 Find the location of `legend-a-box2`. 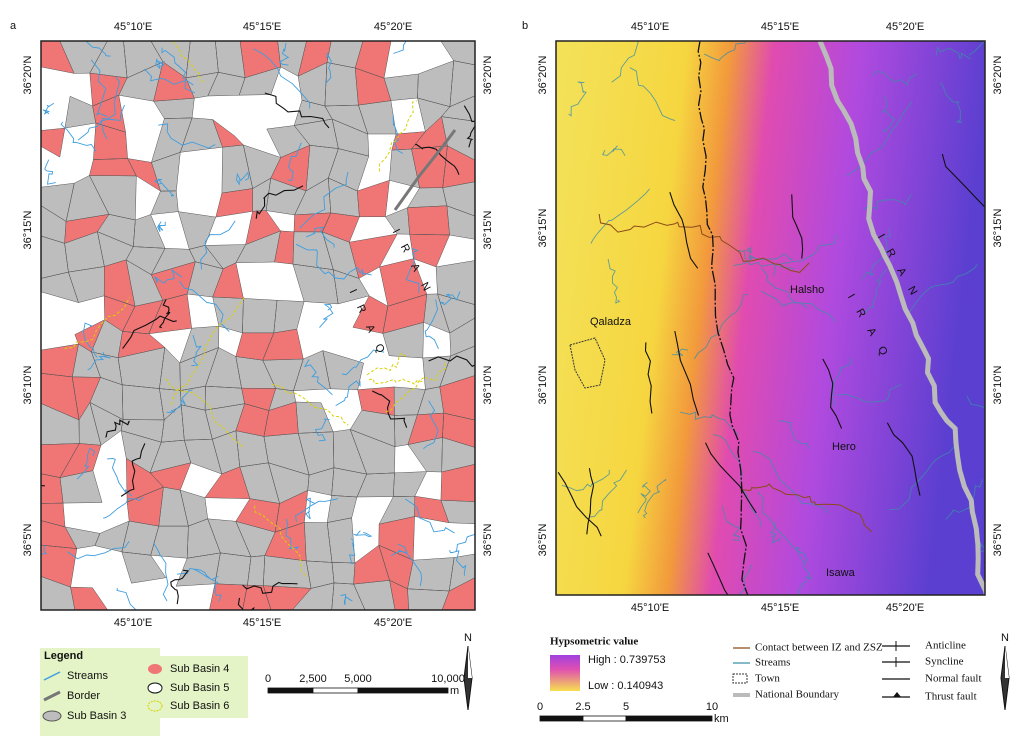

legend-a-box2 is located at coordinates (204, 687).